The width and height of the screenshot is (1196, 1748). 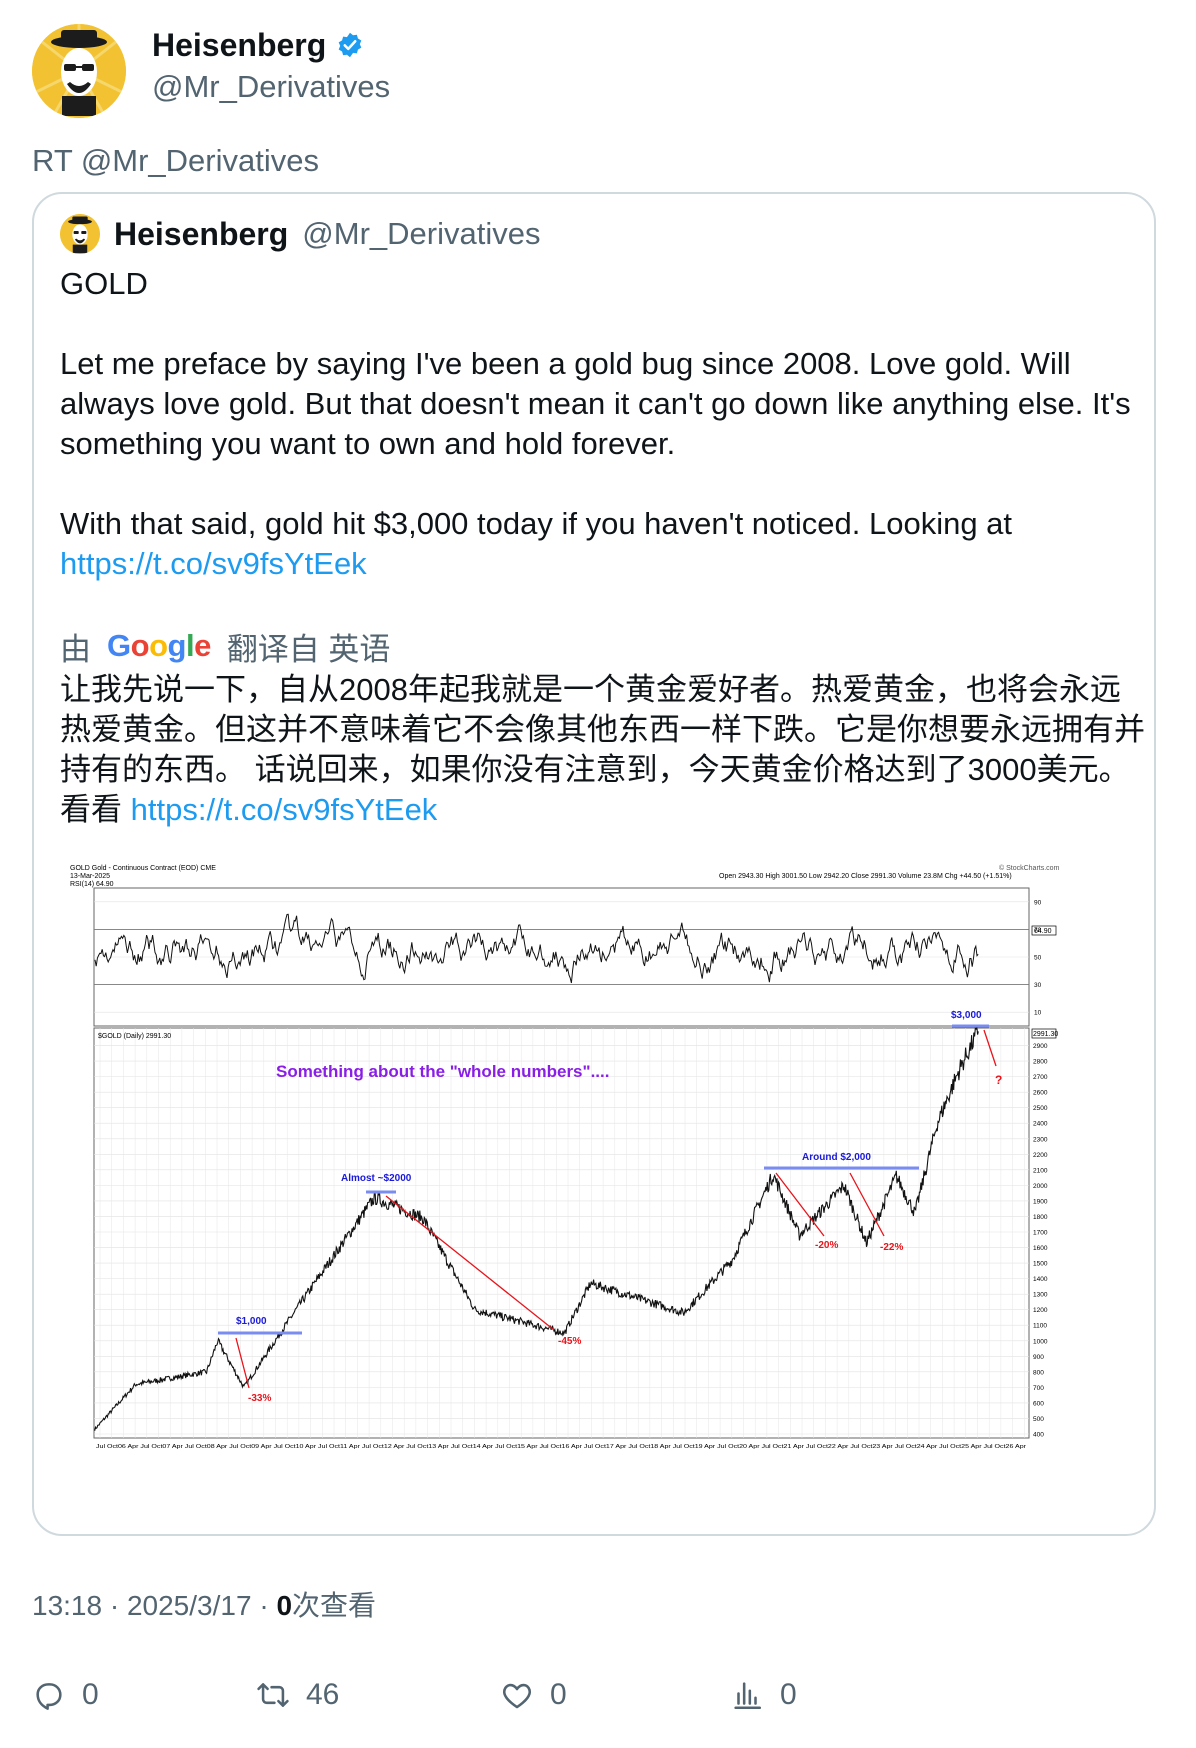 I want to click on price-tick-label: 2700, so click(x=1040, y=1077).